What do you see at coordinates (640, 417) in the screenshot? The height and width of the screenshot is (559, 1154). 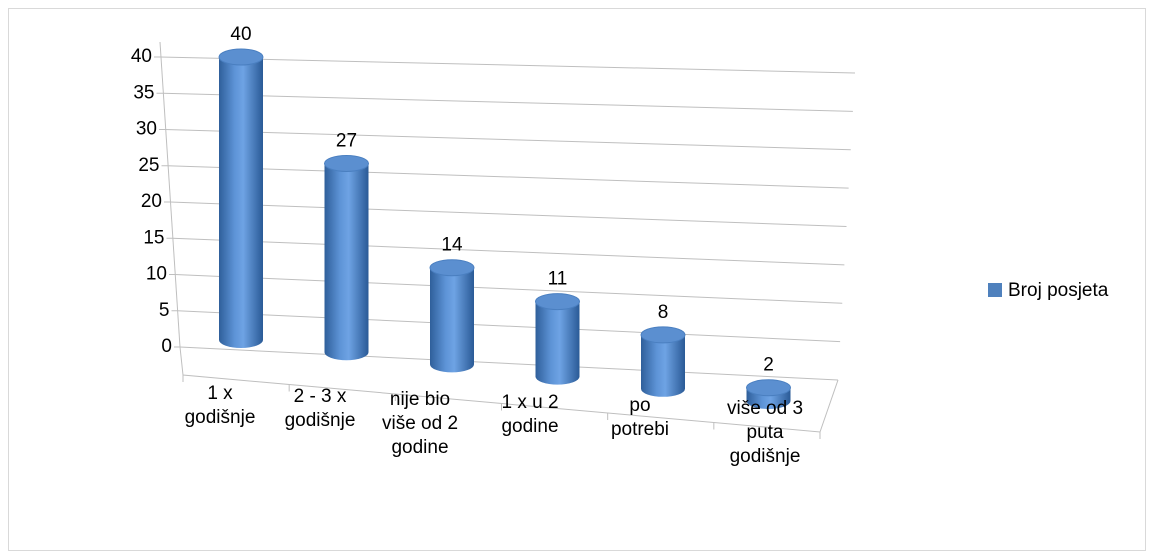 I see `x-tick-label: po potrebi` at bounding box center [640, 417].